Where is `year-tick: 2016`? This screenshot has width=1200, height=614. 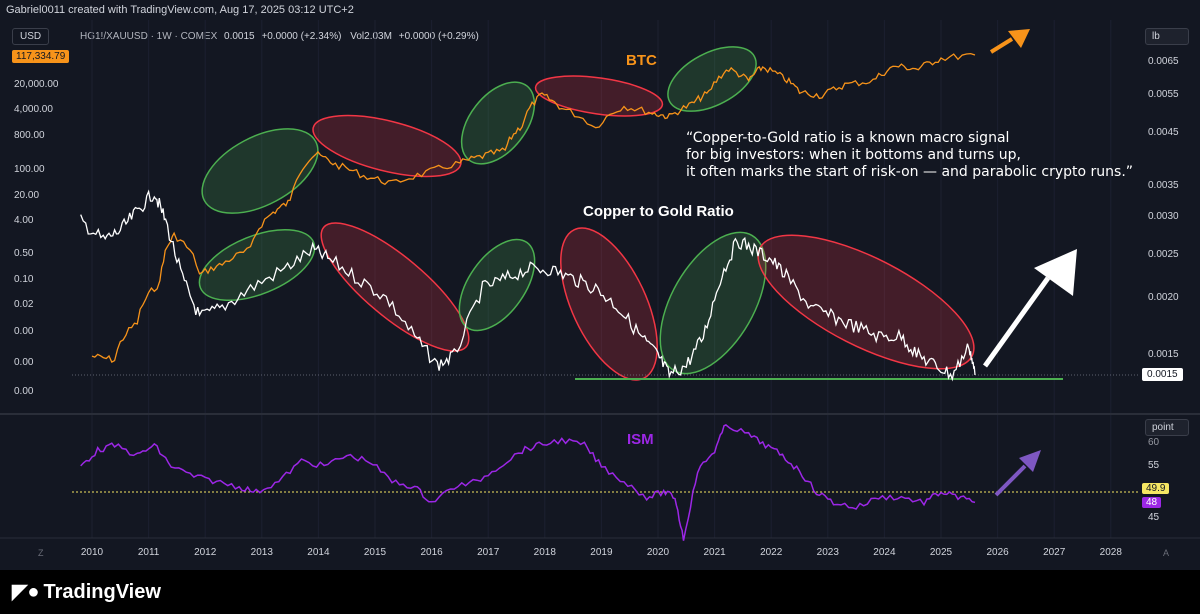 year-tick: 2016 is located at coordinates (431, 552).